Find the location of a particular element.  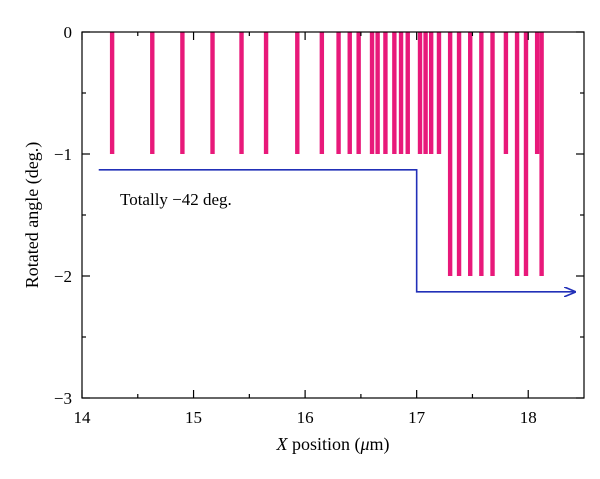

x-tick-label: 18 is located at coordinates (528, 417).